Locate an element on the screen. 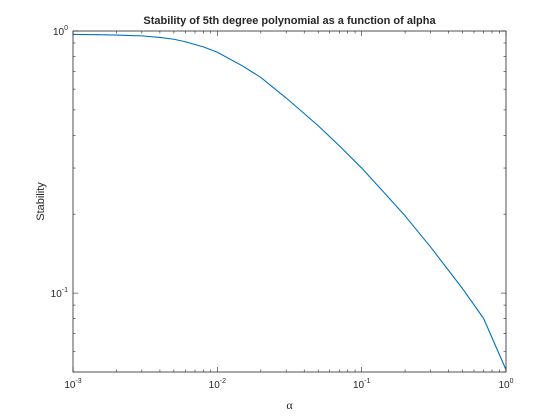 This screenshot has width=560, height=420. x-tick-label: 10⁻² is located at coordinates (217, 384).